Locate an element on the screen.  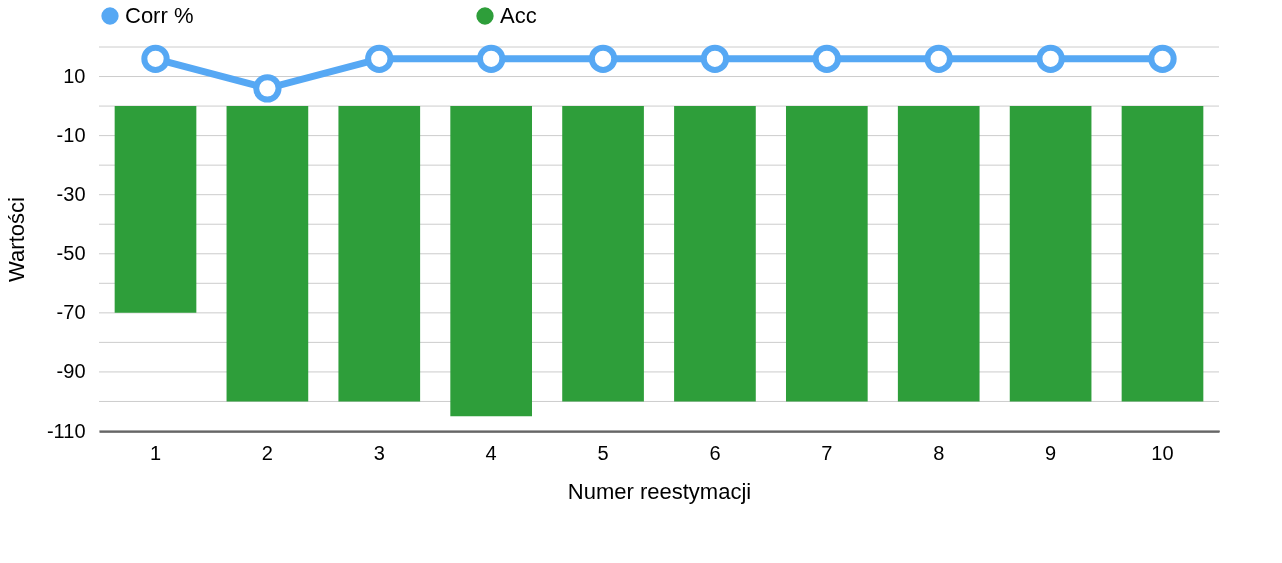
x-axis-title: Numer reestymacji is located at coordinates (659, 491).